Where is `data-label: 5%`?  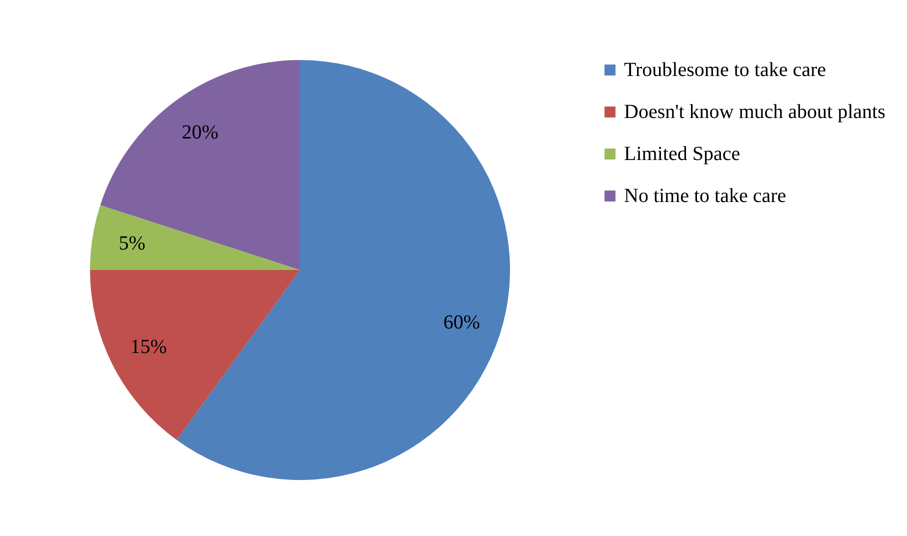
data-label: 5% is located at coordinates (132, 243).